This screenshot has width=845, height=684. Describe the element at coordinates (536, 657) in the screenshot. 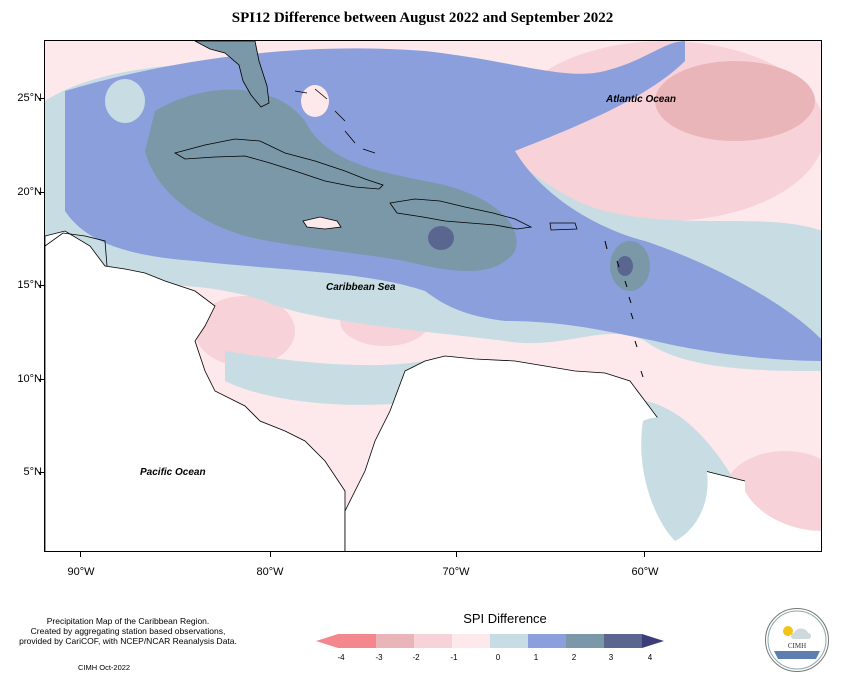

I see `legend-tick: 1` at that location.